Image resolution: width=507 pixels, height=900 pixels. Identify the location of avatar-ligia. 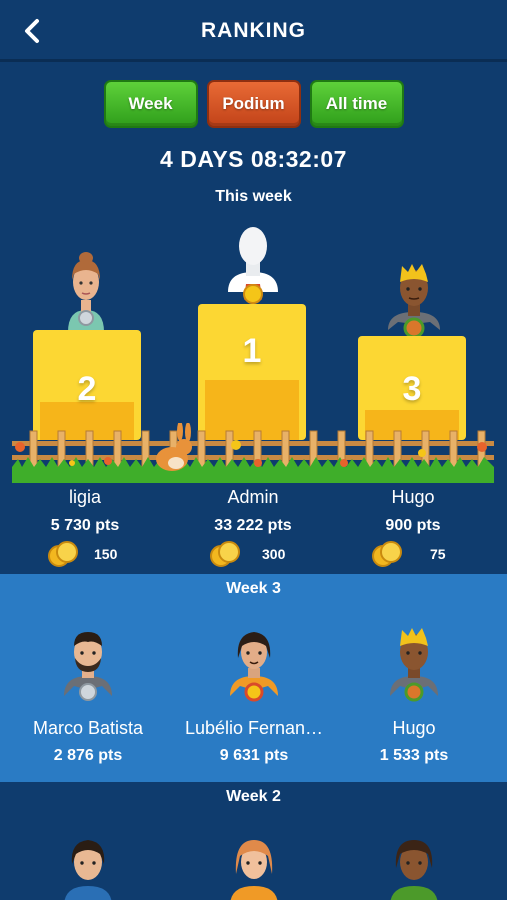
(86, 292).